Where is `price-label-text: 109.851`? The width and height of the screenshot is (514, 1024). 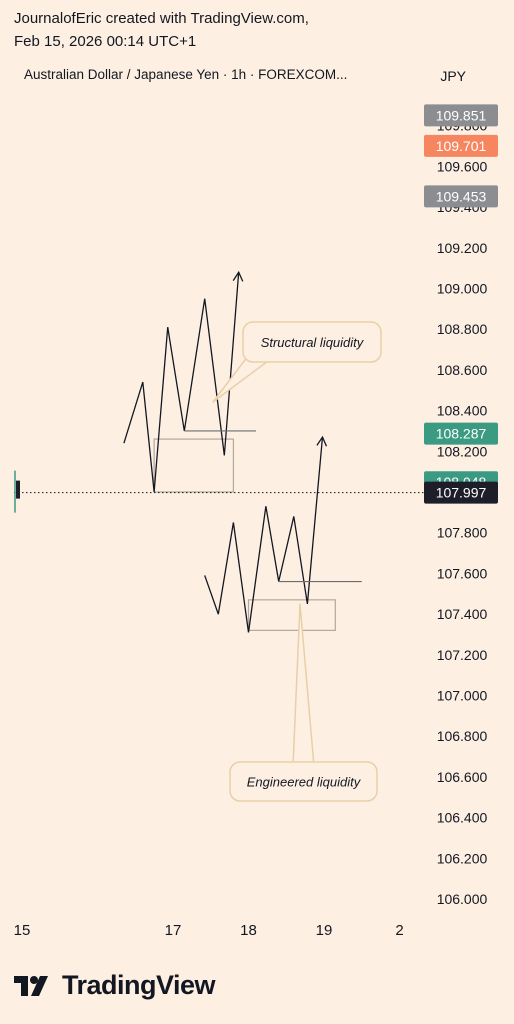
price-label-text: 109.851 is located at coordinates (461, 115).